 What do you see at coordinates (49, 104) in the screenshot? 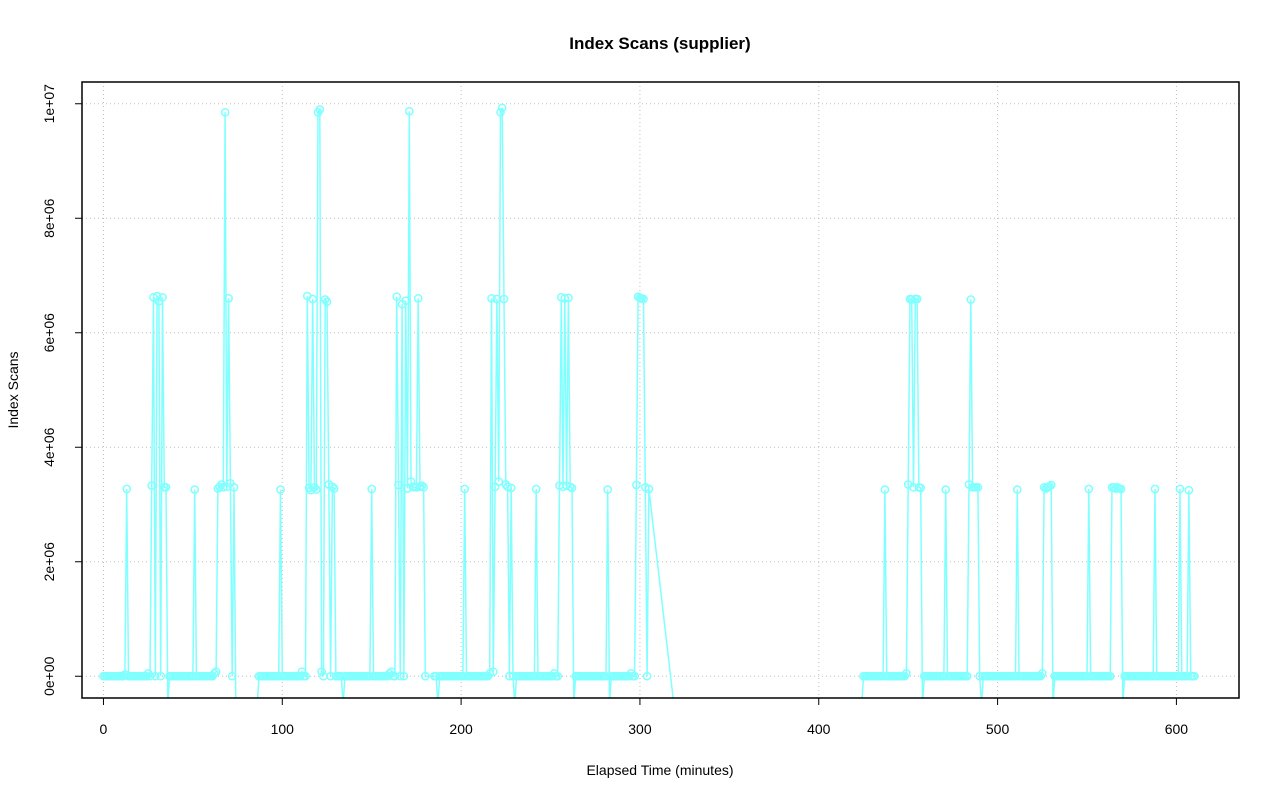
I see `y-tick-label: 1e+07` at bounding box center [49, 104].